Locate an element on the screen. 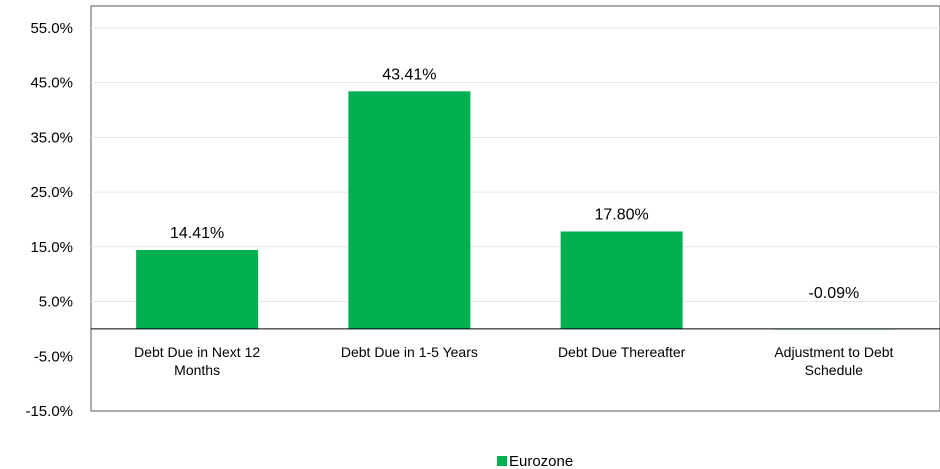 This screenshot has height=469, width=940. data-label: -0.09% is located at coordinates (834, 293).